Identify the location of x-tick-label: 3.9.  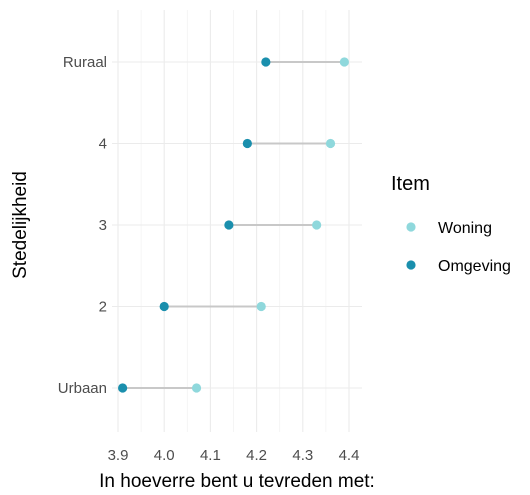
(118, 455).